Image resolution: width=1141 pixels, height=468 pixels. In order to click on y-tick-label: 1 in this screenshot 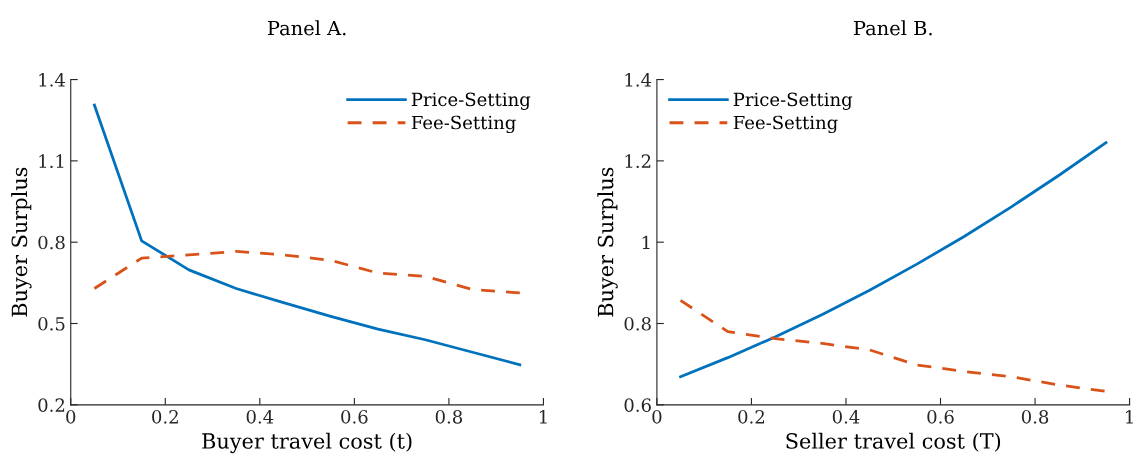, I will do `click(646, 242)`.